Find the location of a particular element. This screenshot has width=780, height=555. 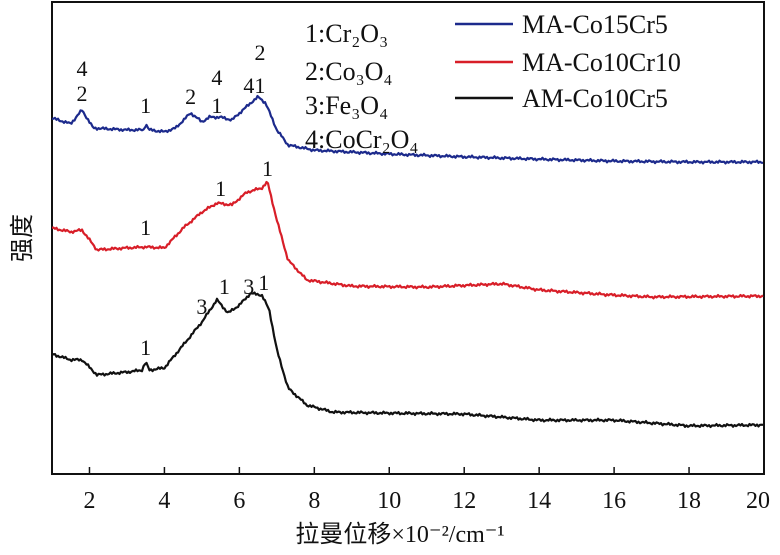

legend-label: MA-Co15Cr5 is located at coordinates (595, 24).